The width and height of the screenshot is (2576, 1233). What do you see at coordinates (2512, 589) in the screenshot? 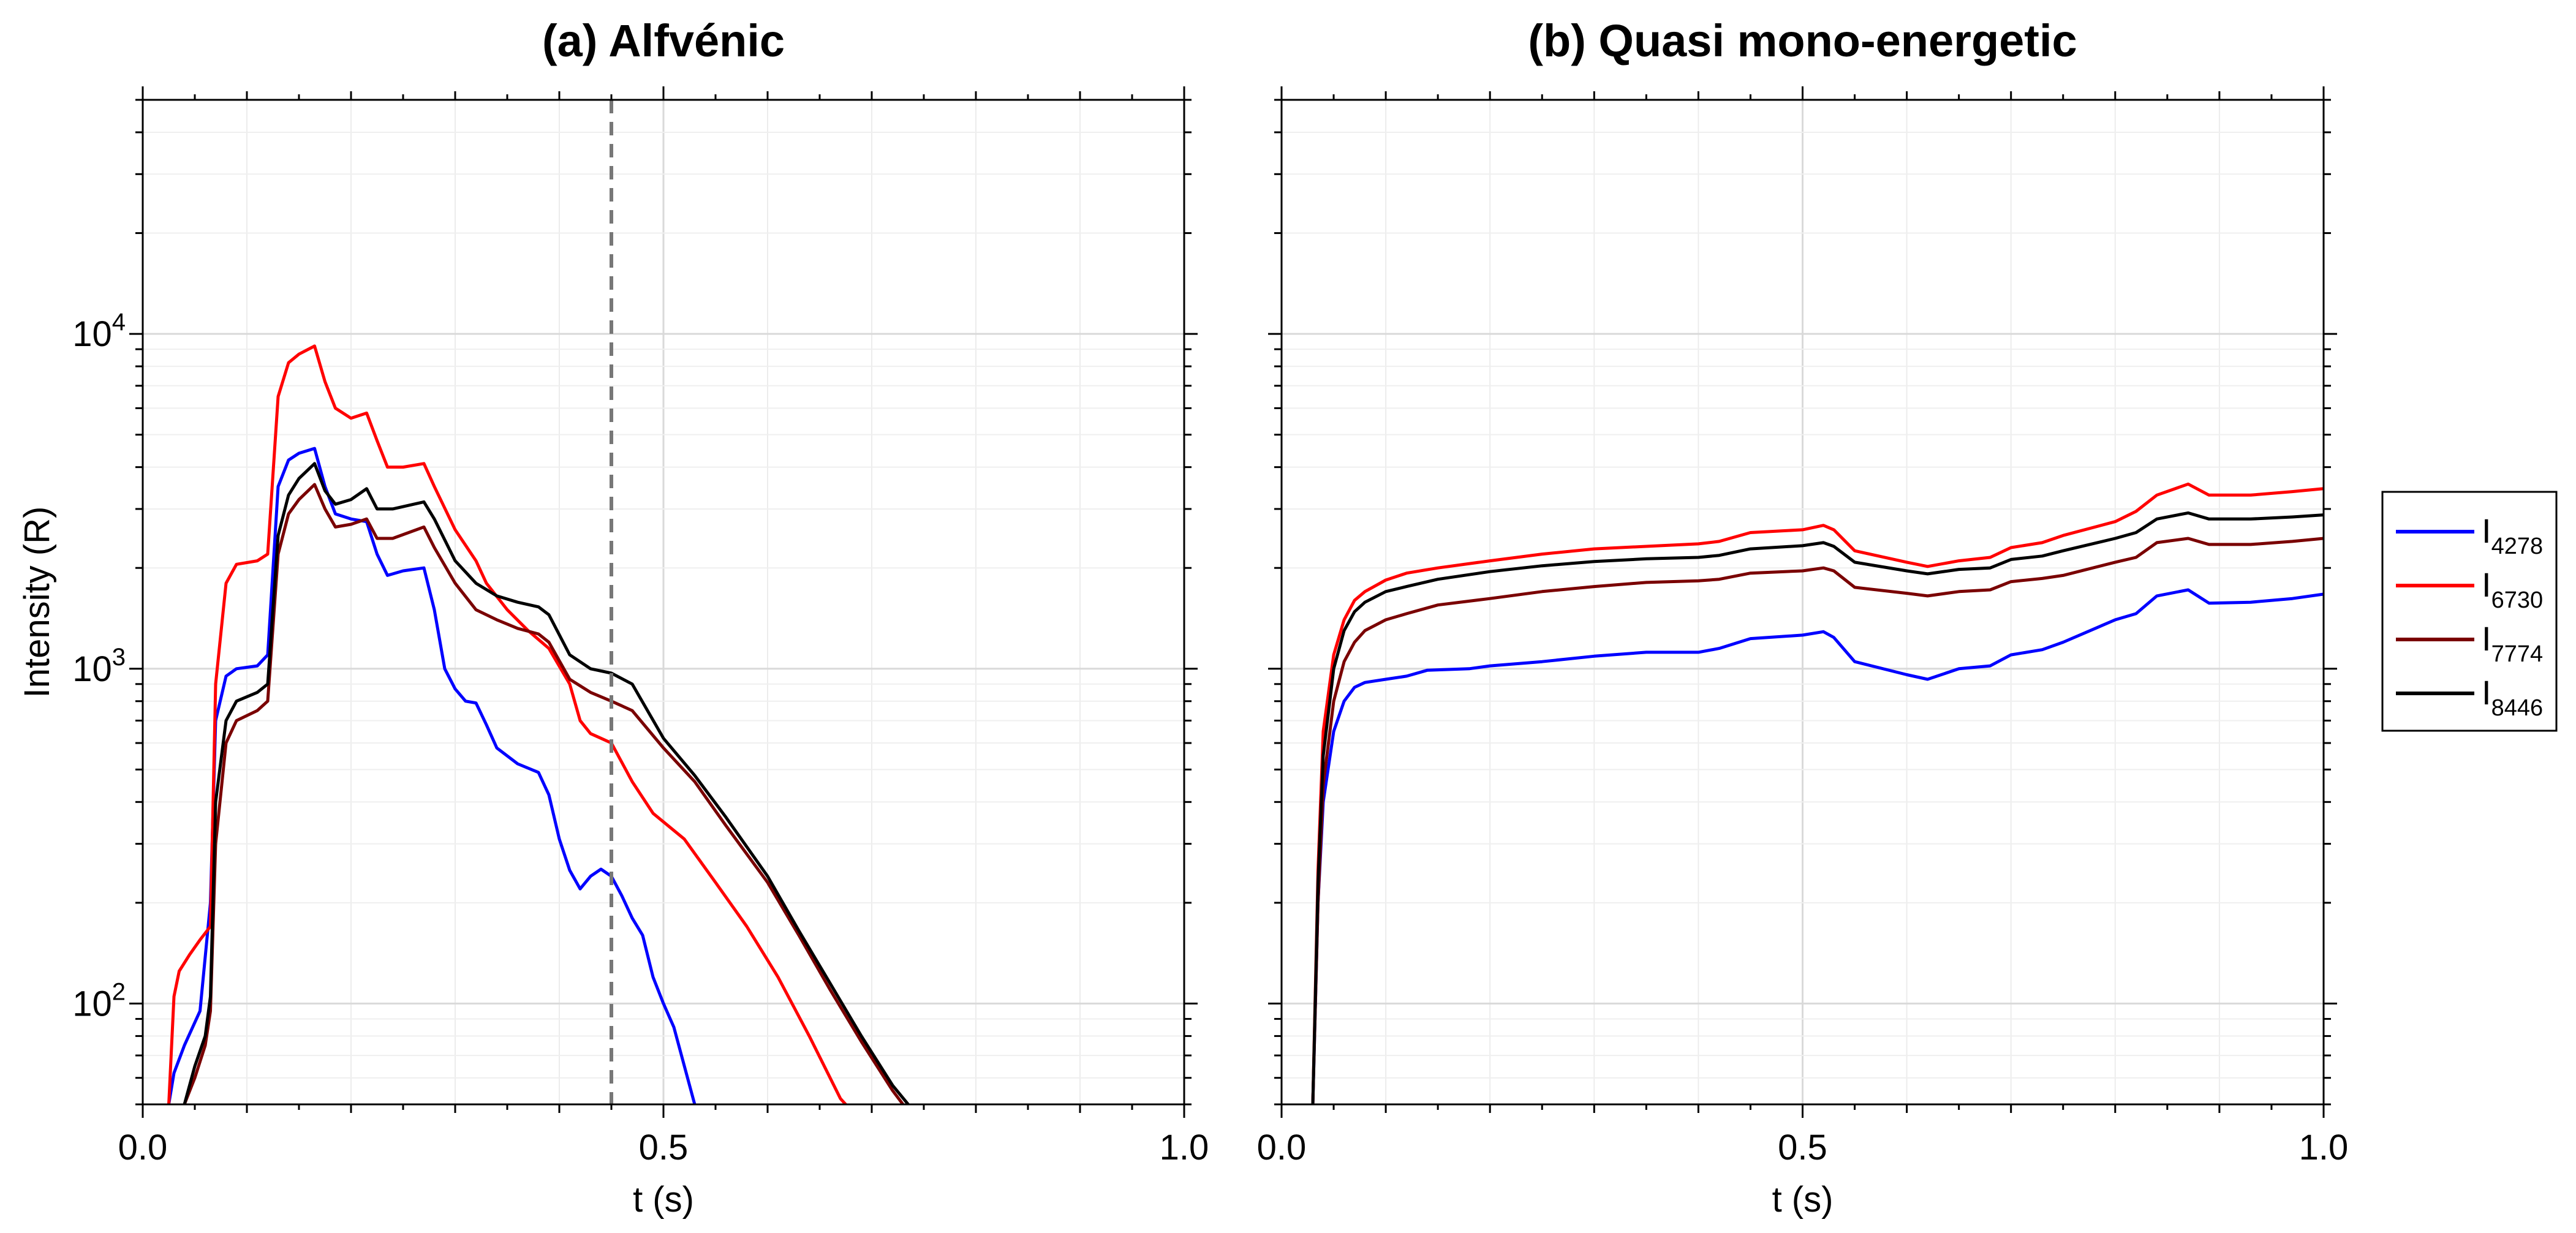
I see `legend-label: I6730` at bounding box center [2512, 589].